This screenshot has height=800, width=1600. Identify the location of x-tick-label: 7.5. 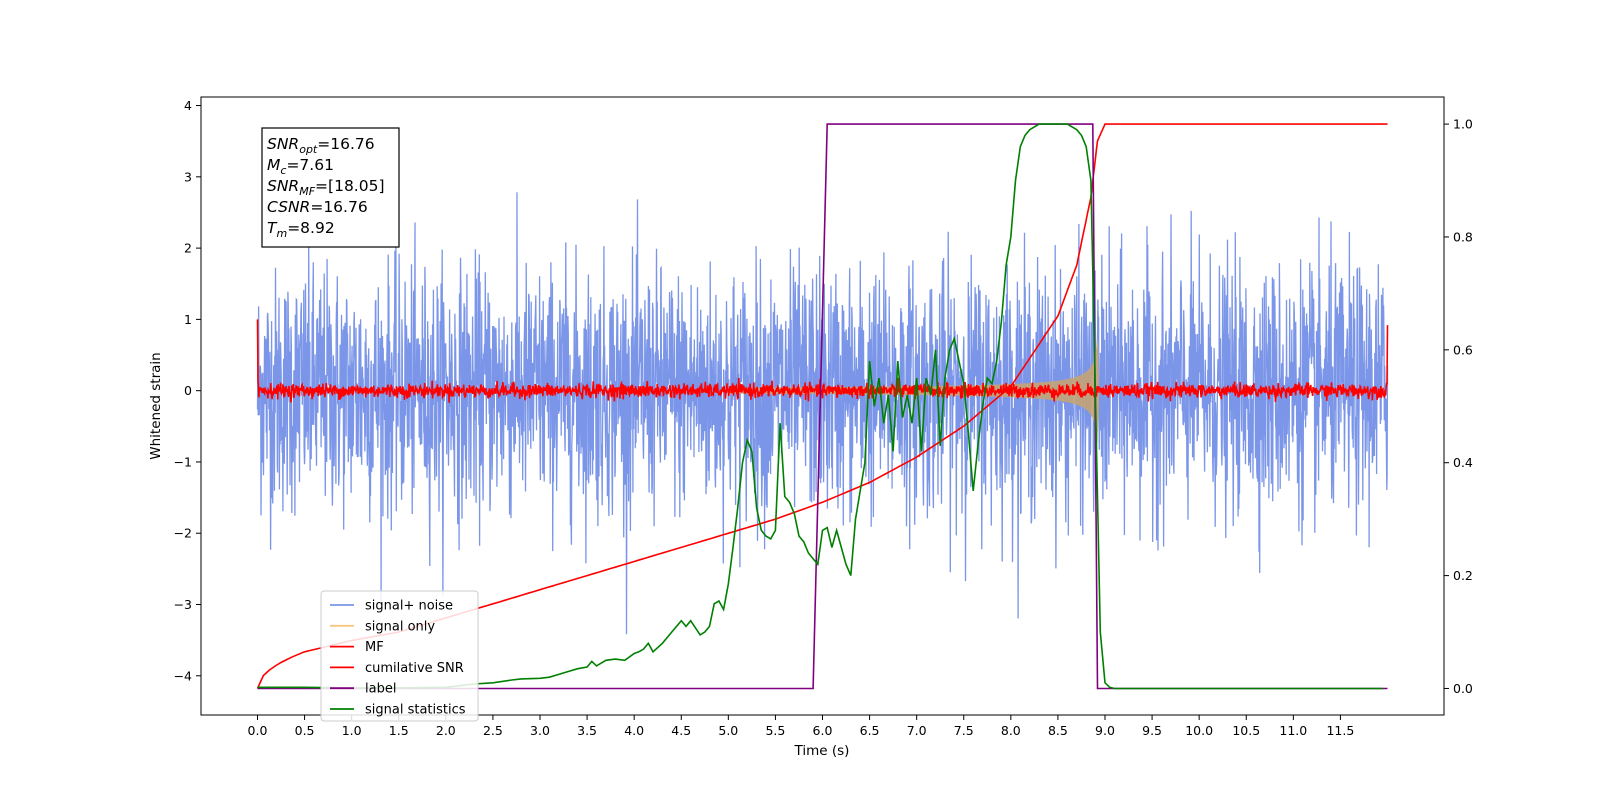
(964, 730).